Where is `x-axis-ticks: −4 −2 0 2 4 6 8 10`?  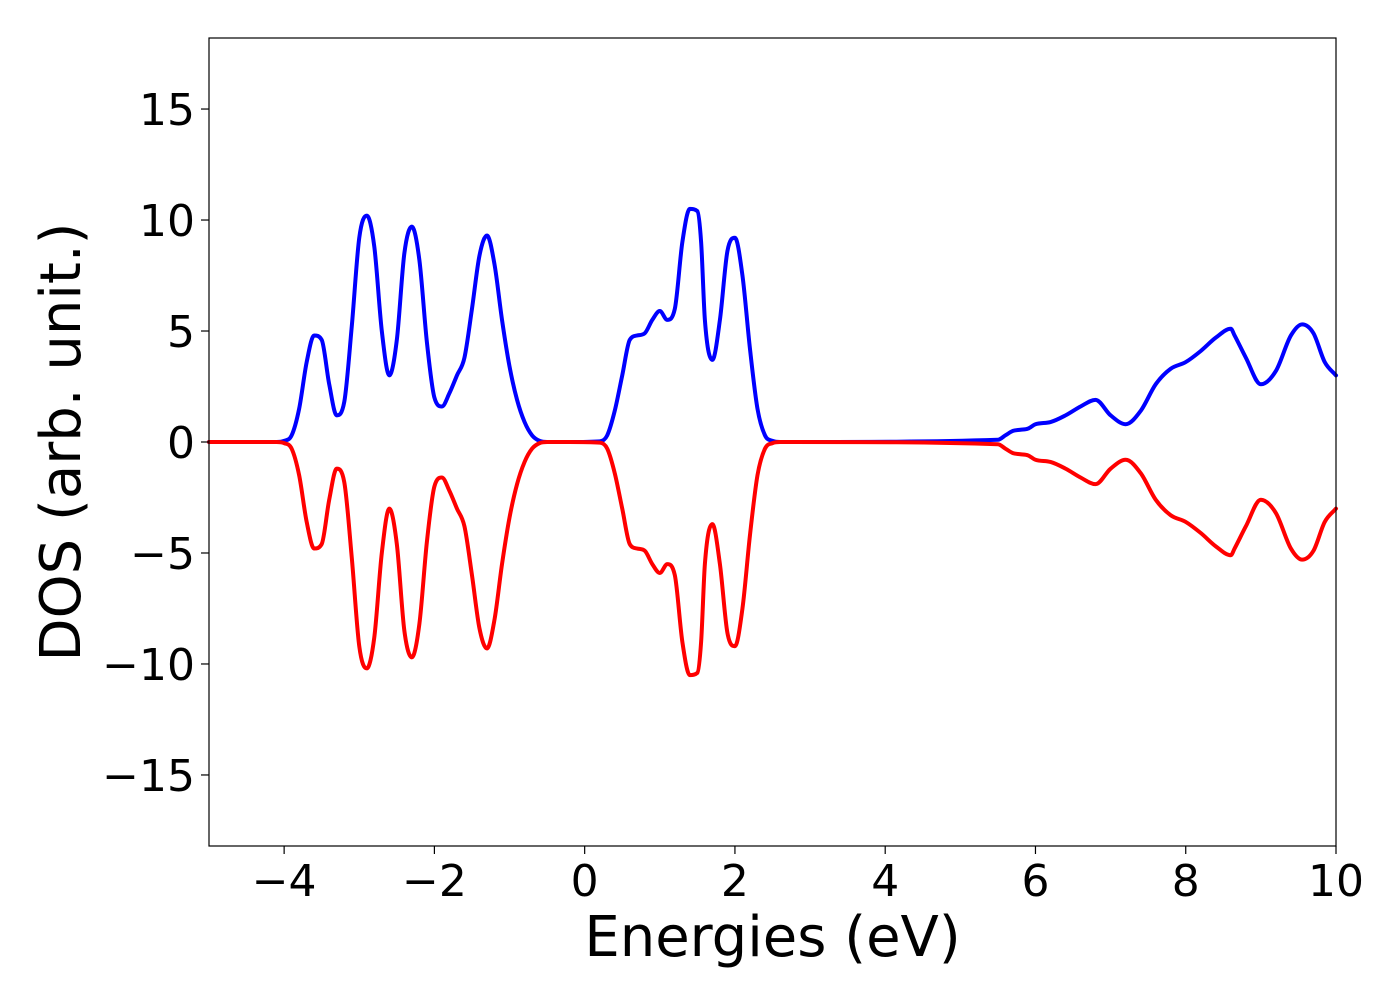
x-axis-ticks: −4 −2 0 2 4 6 8 10 is located at coordinates (808, 876).